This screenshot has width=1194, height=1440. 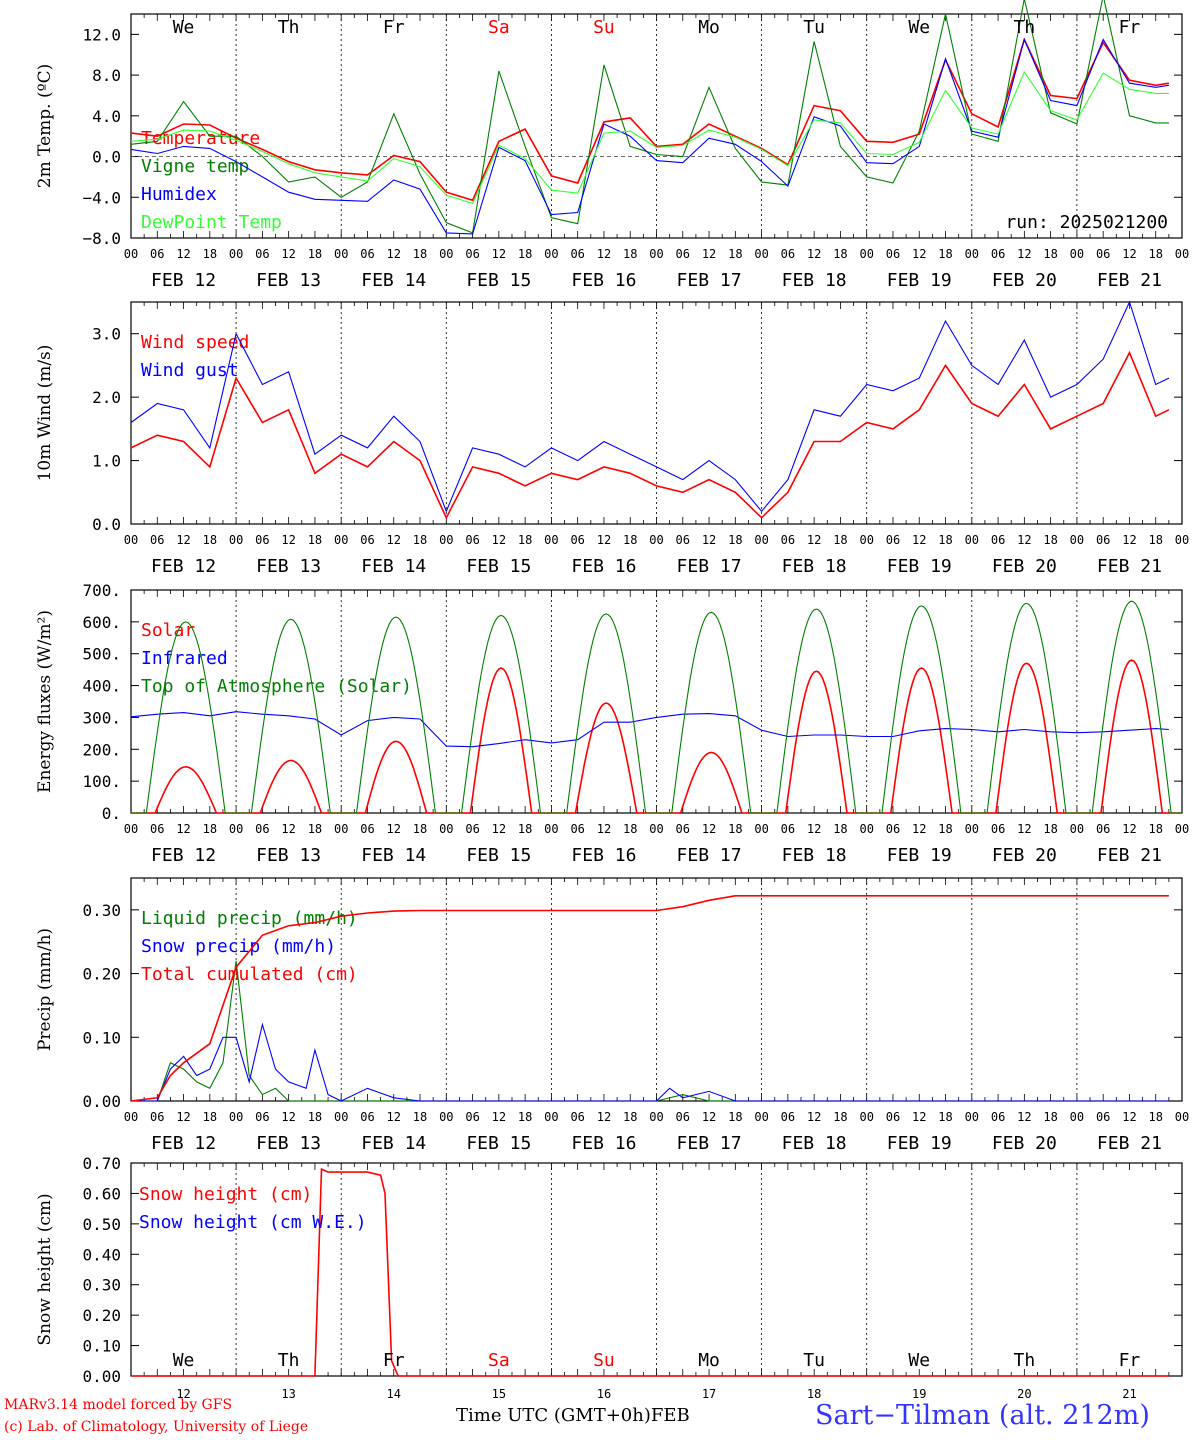 What do you see at coordinates (101, 1224) in the screenshot?
I see `y-tick-label: 0.50` at bounding box center [101, 1224].